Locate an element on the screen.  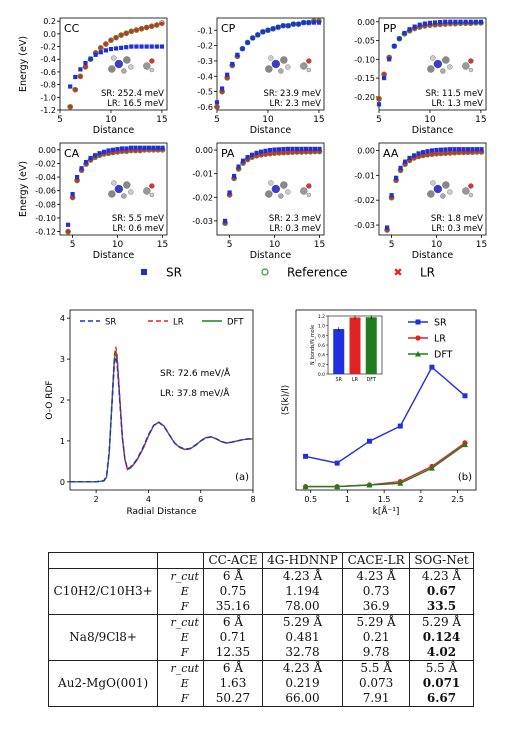
sk-legend-marker-sr is located at coordinates (418, 322).